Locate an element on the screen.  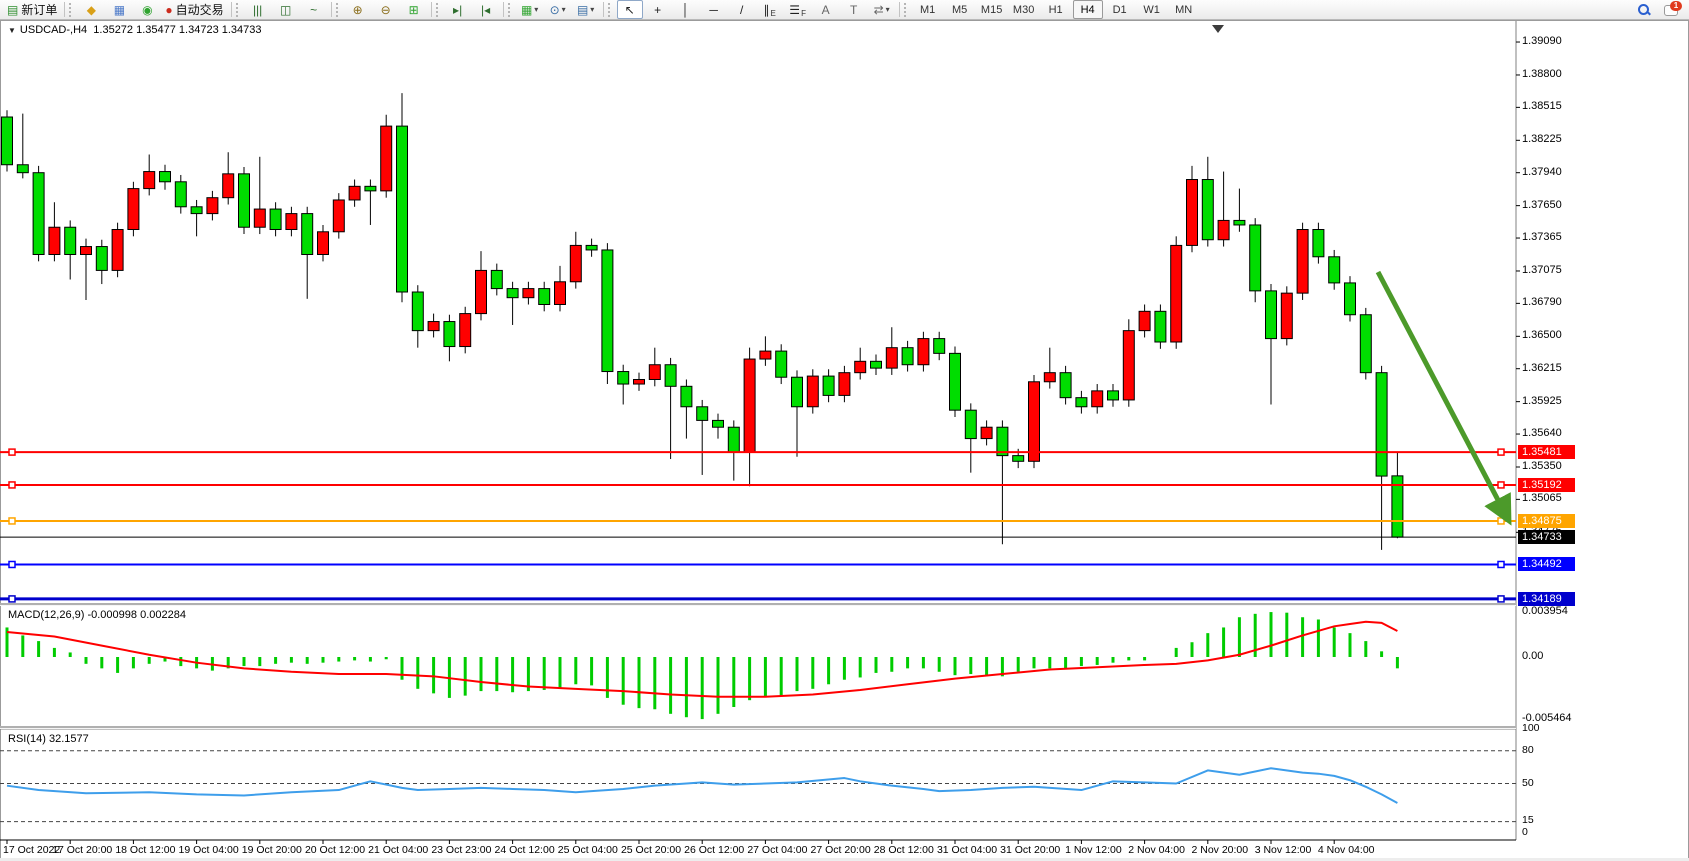
search-button is located at coordinates (1644, 9).